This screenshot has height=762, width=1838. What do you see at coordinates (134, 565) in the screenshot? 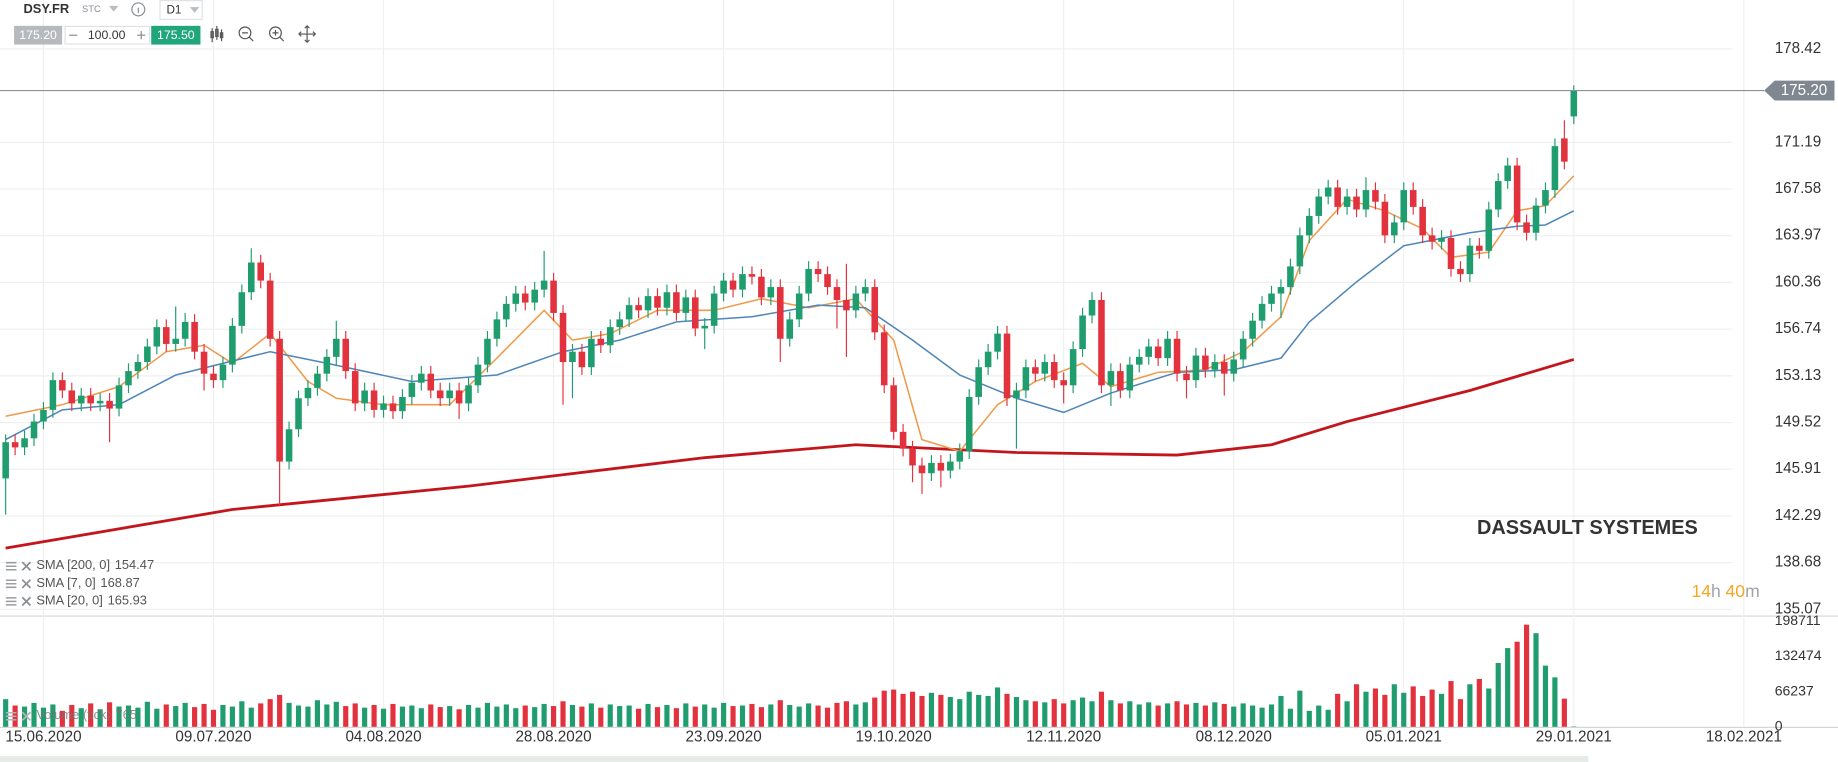
I see `legend-value: 154.47` at bounding box center [134, 565].